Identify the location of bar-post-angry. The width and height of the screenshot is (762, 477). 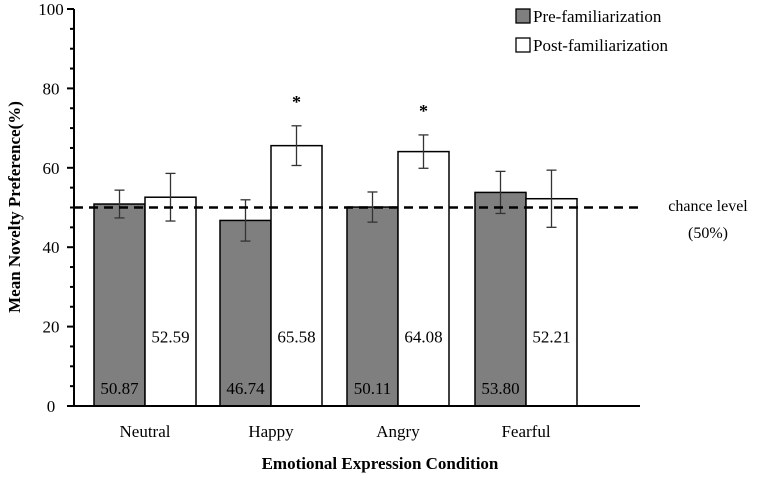
(423, 278).